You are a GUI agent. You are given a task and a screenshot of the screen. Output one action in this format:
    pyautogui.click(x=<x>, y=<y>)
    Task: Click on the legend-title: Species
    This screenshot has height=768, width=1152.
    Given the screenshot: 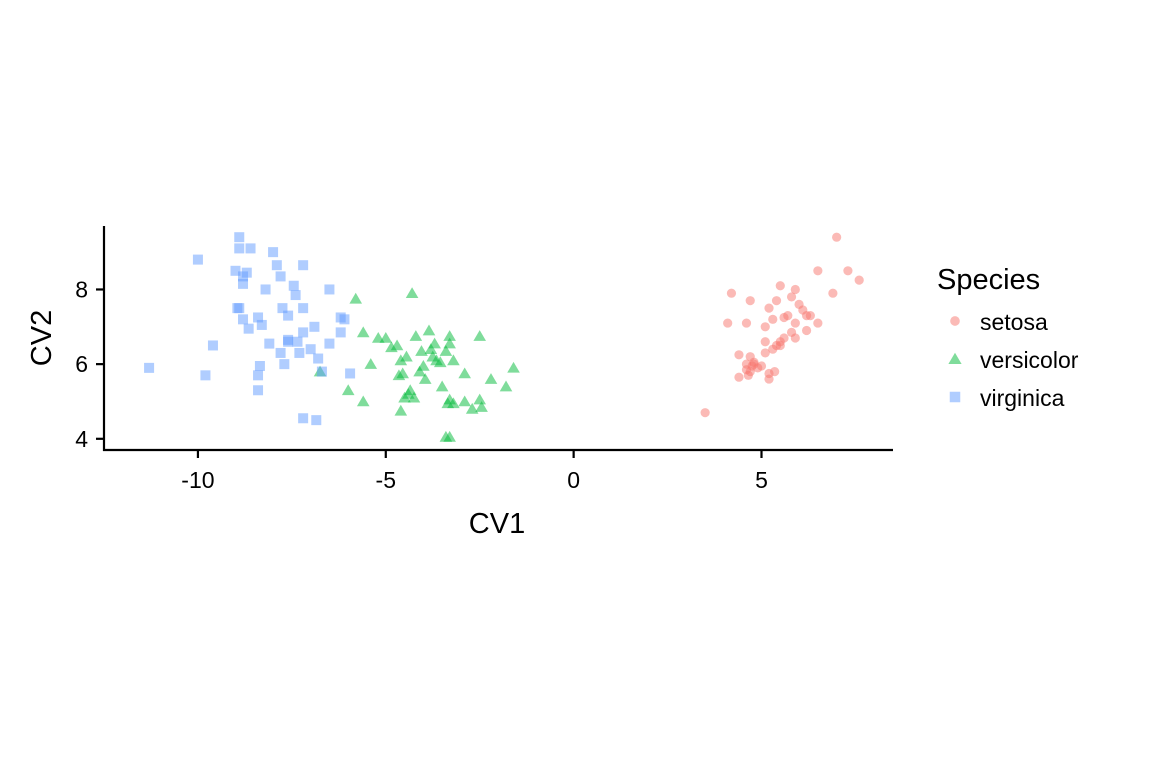 What is the action you would take?
    pyautogui.click(x=988, y=280)
    